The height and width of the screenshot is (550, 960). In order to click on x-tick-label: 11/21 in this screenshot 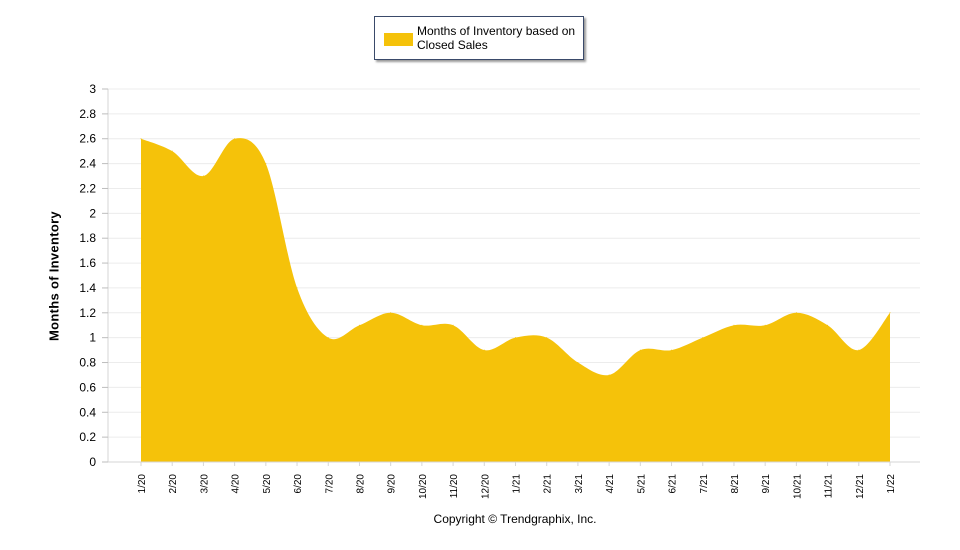, I will do `click(829, 486)`.